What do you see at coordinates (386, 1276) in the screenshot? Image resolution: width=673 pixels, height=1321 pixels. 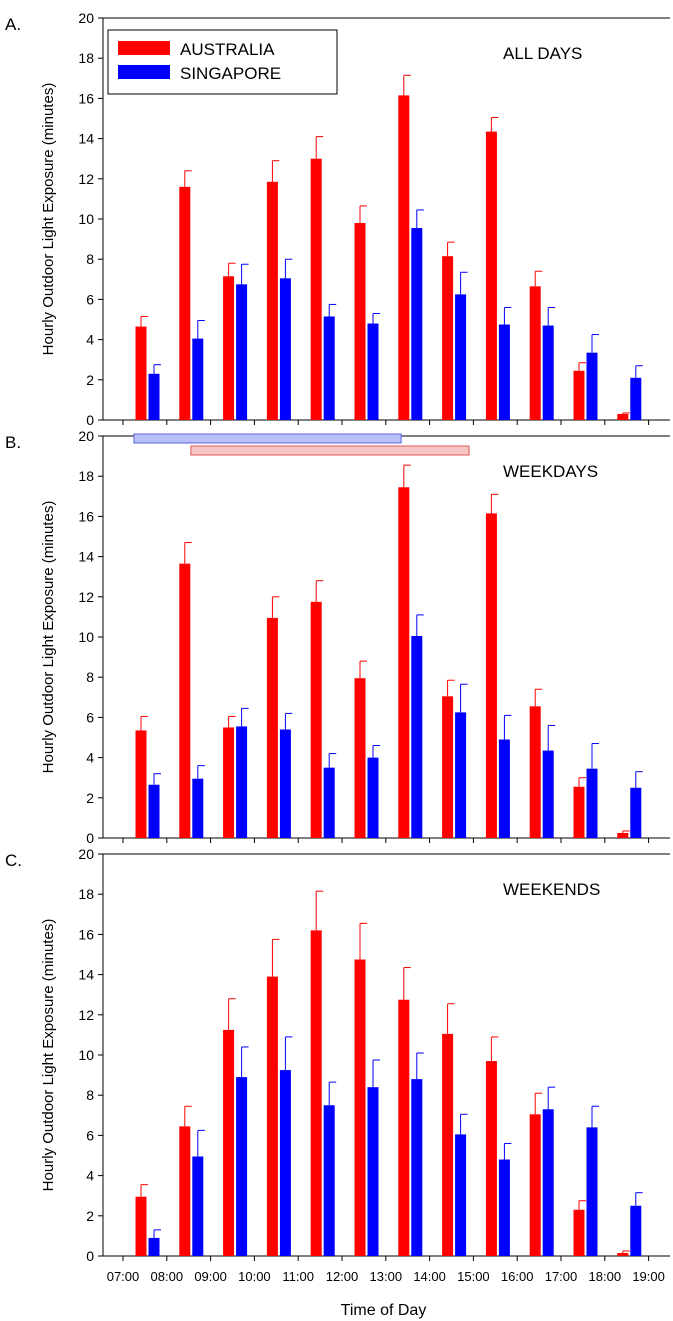 I see `x-tick-label: 13:00` at bounding box center [386, 1276].